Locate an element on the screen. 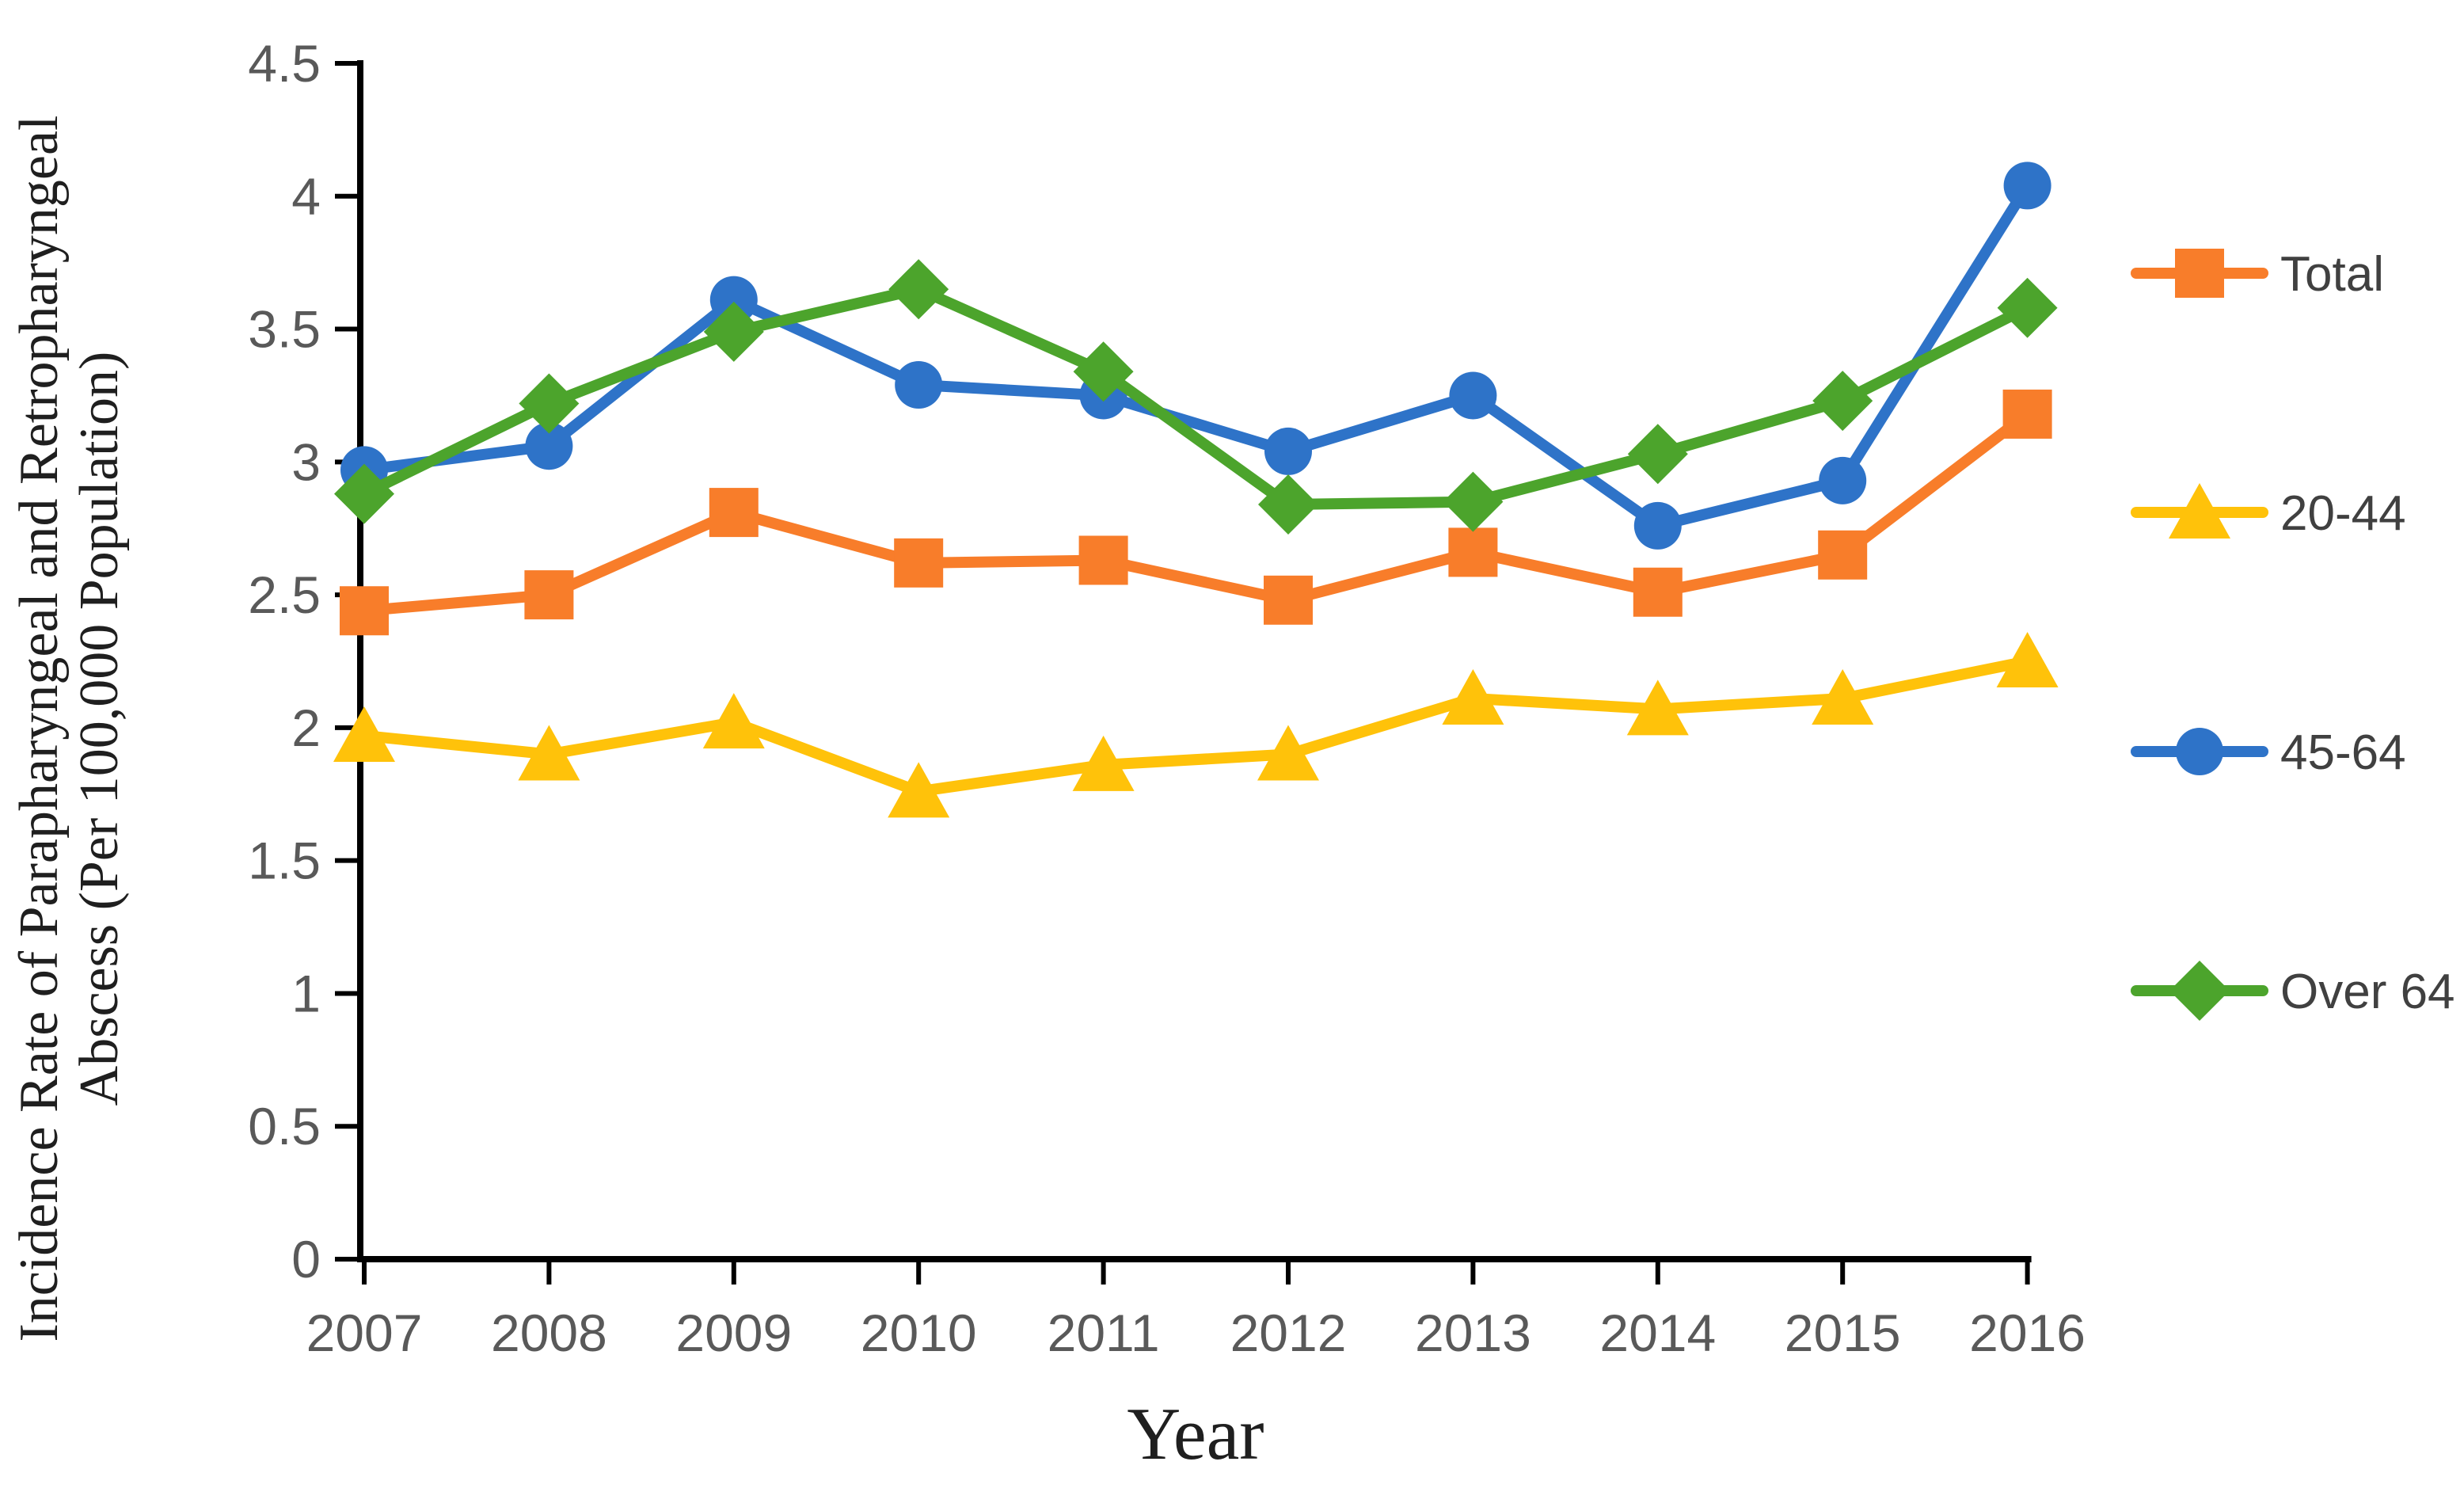  legend-item: 45-64 is located at coordinates (2268, 753).